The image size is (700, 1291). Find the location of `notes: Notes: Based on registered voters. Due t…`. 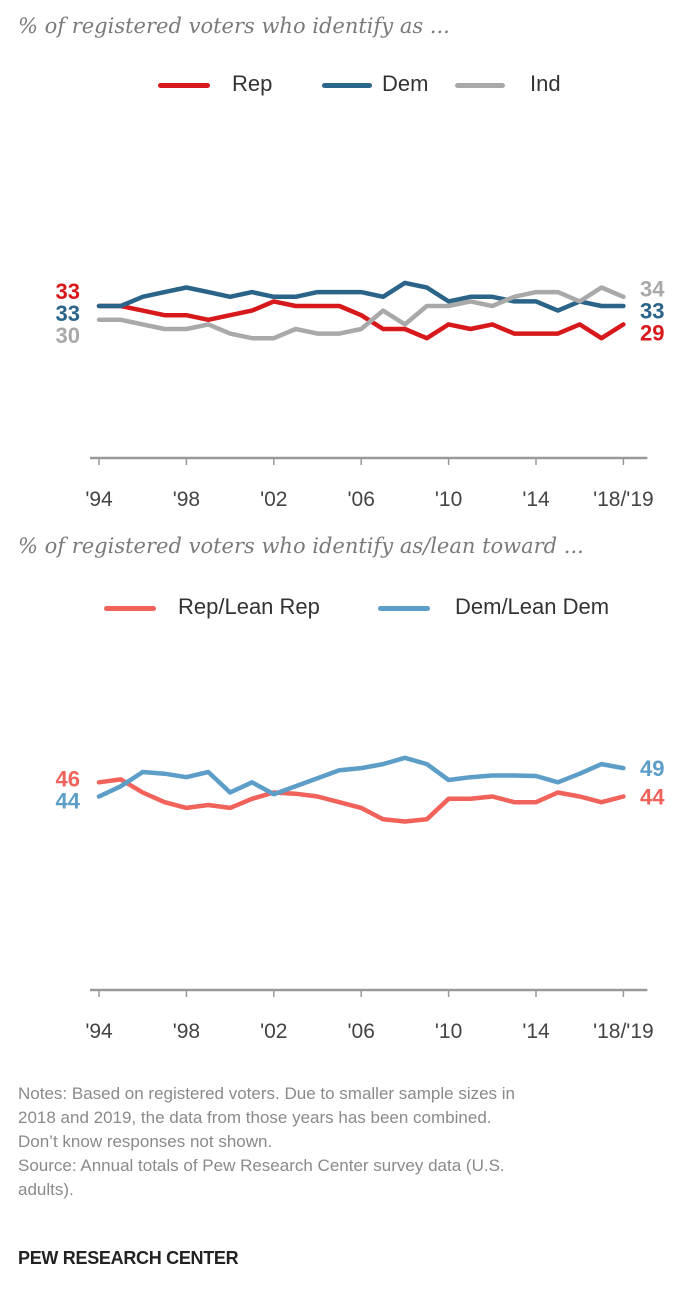

notes: Notes: Based on registered voters. Due t… is located at coordinates (353, 1142).